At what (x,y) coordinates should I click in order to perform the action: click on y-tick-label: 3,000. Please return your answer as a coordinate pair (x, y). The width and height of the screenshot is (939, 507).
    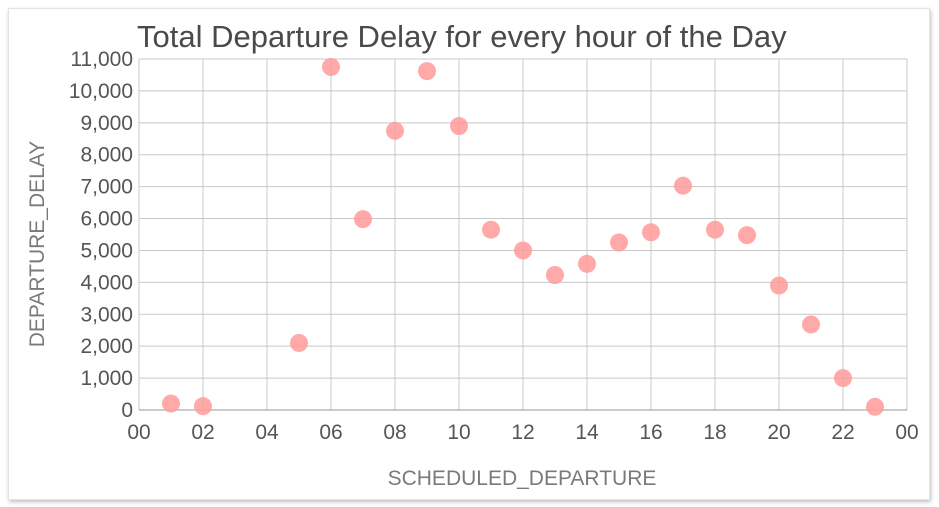
    Looking at the image, I should click on (106, 314).